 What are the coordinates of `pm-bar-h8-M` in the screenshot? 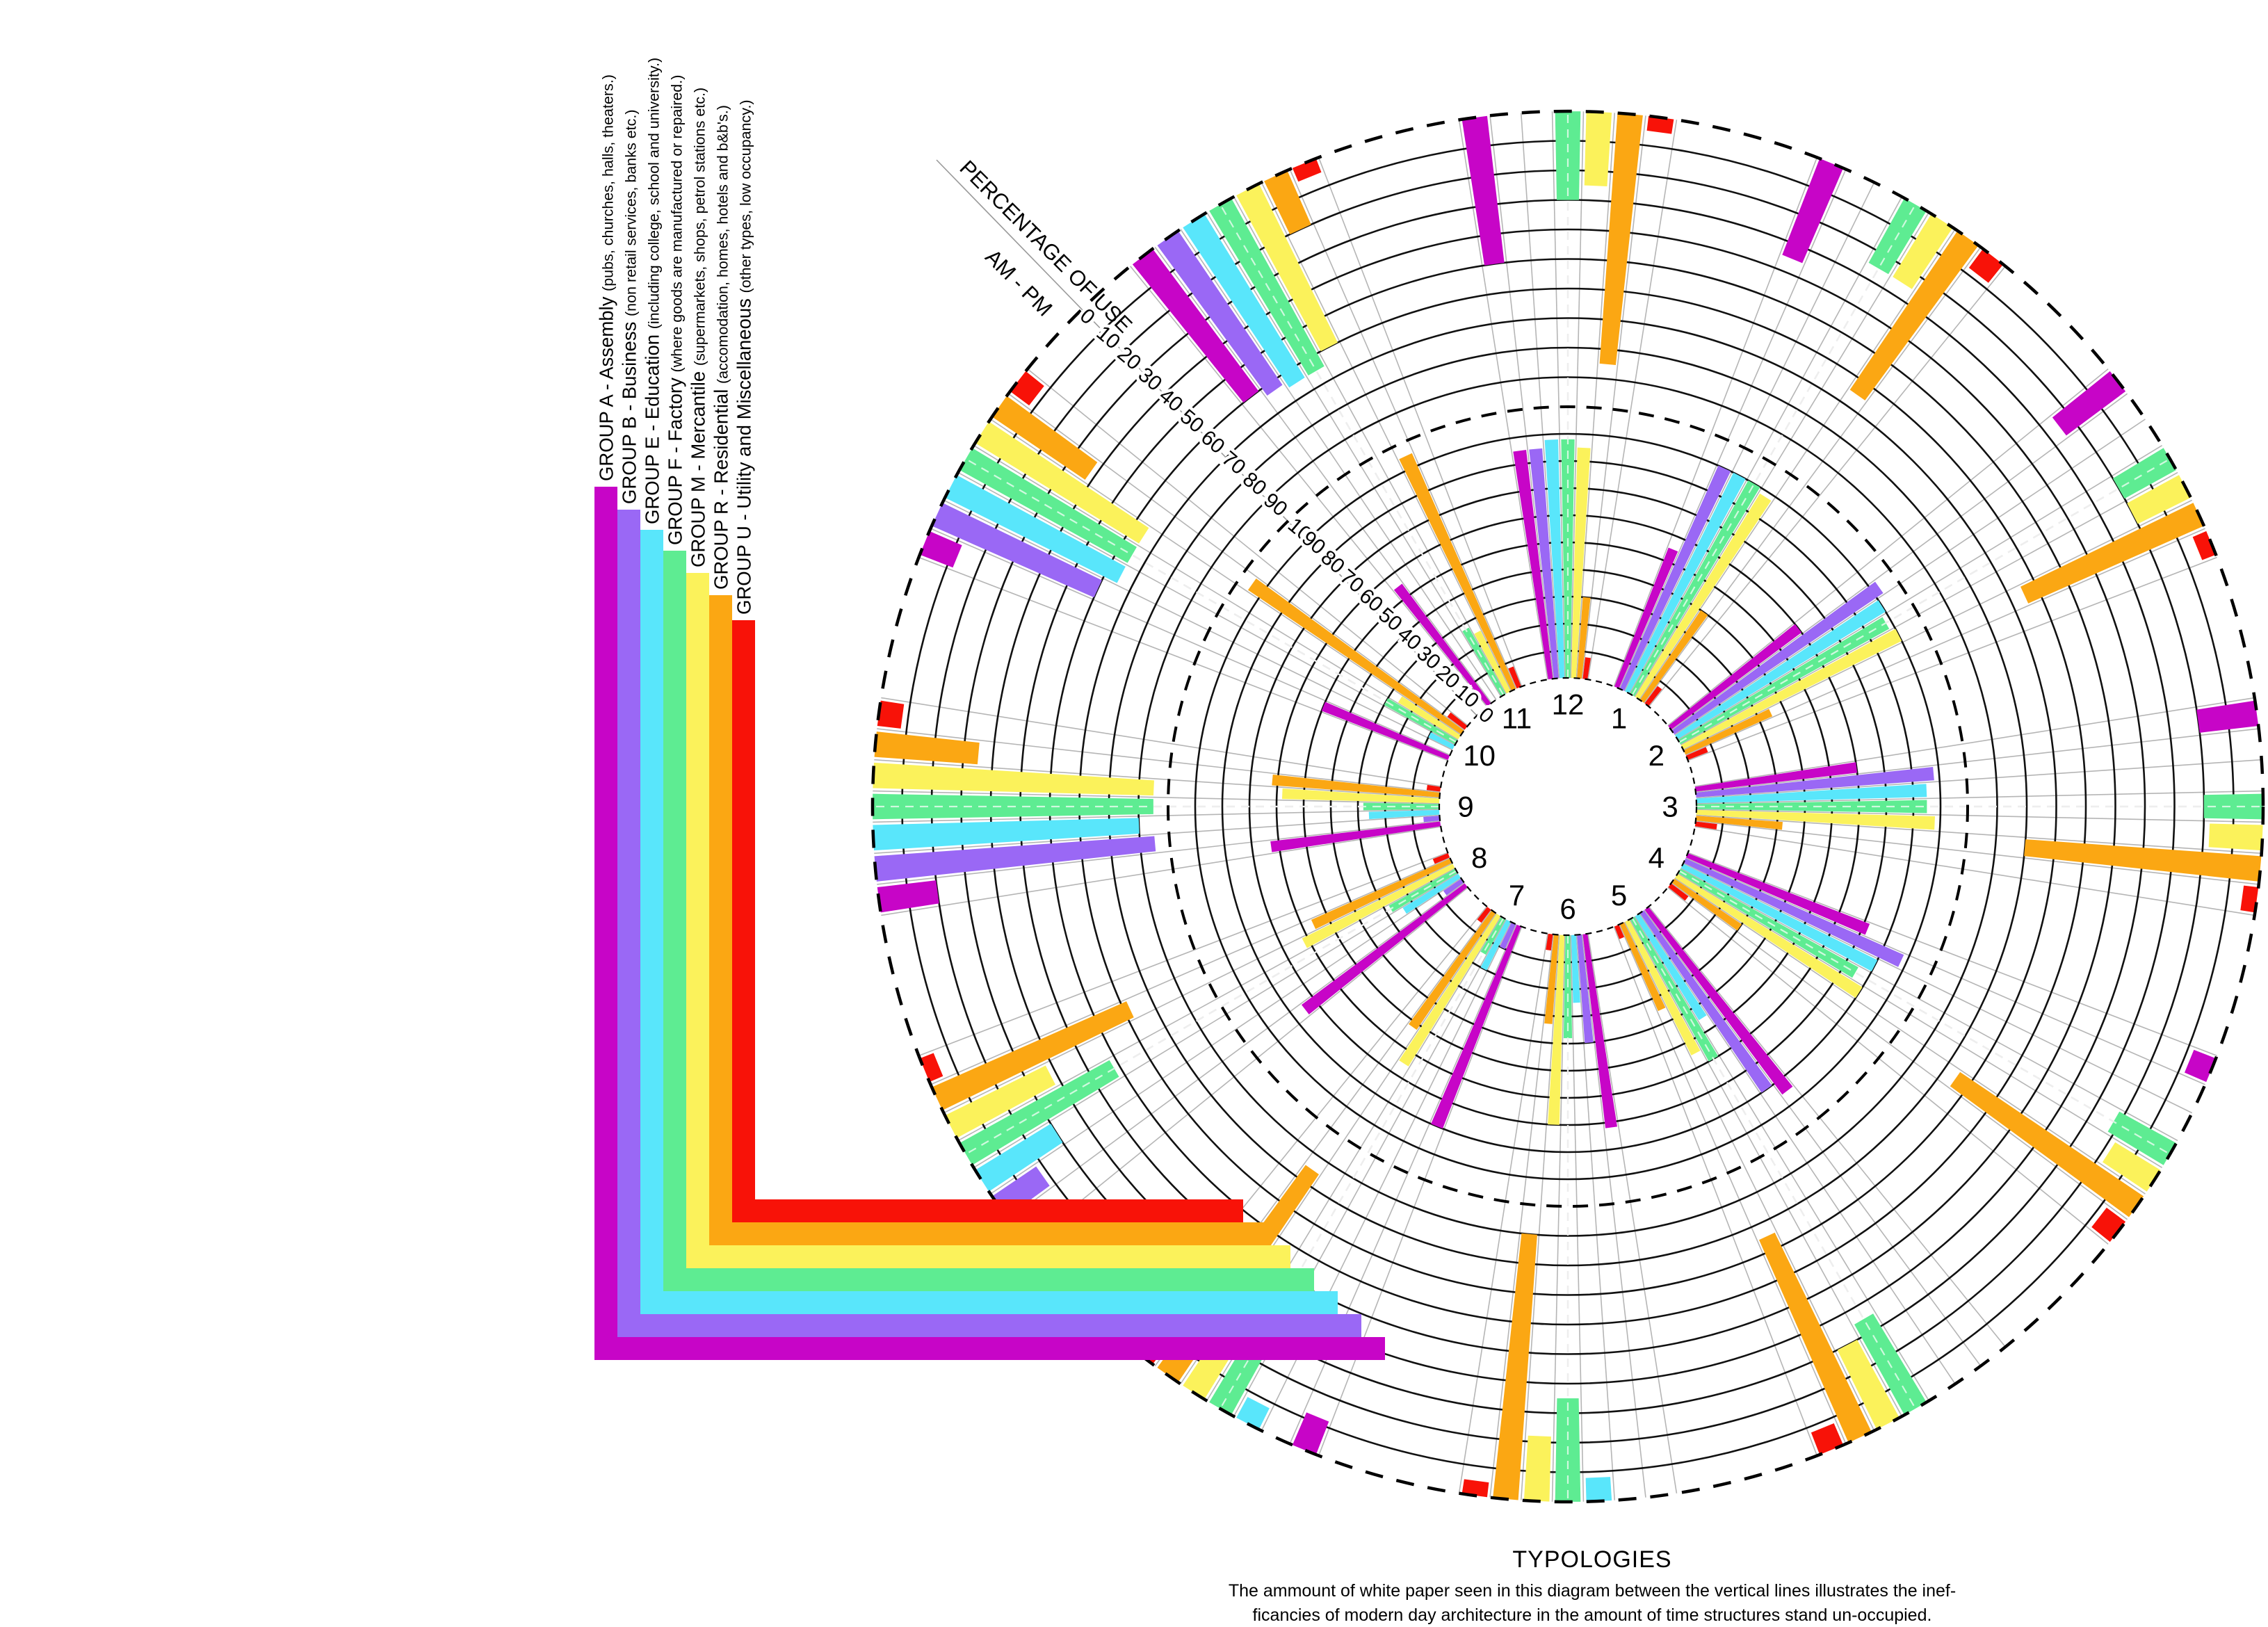 It's located at (1378, 906).